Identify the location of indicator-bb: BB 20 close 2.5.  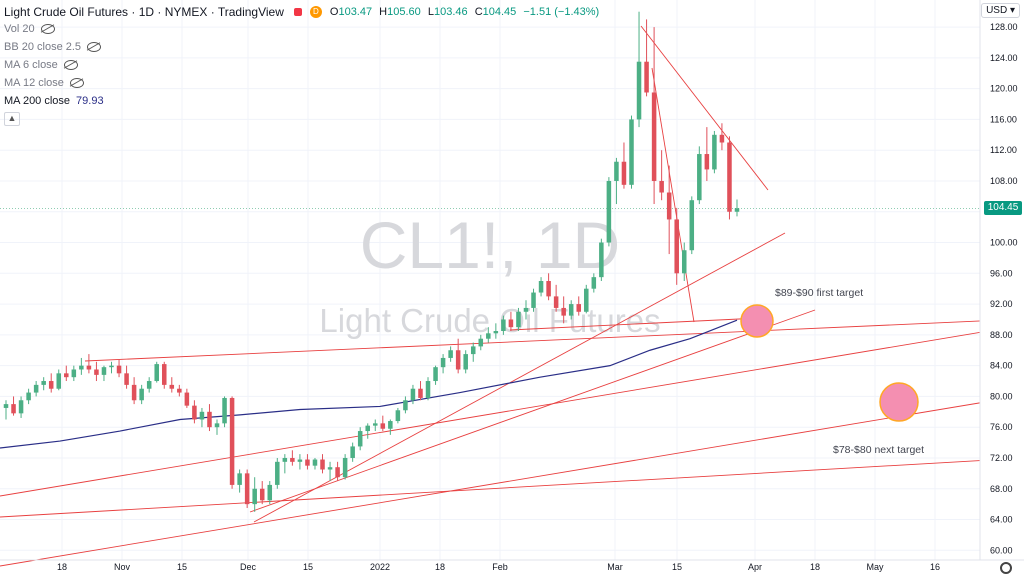
(303, 47).